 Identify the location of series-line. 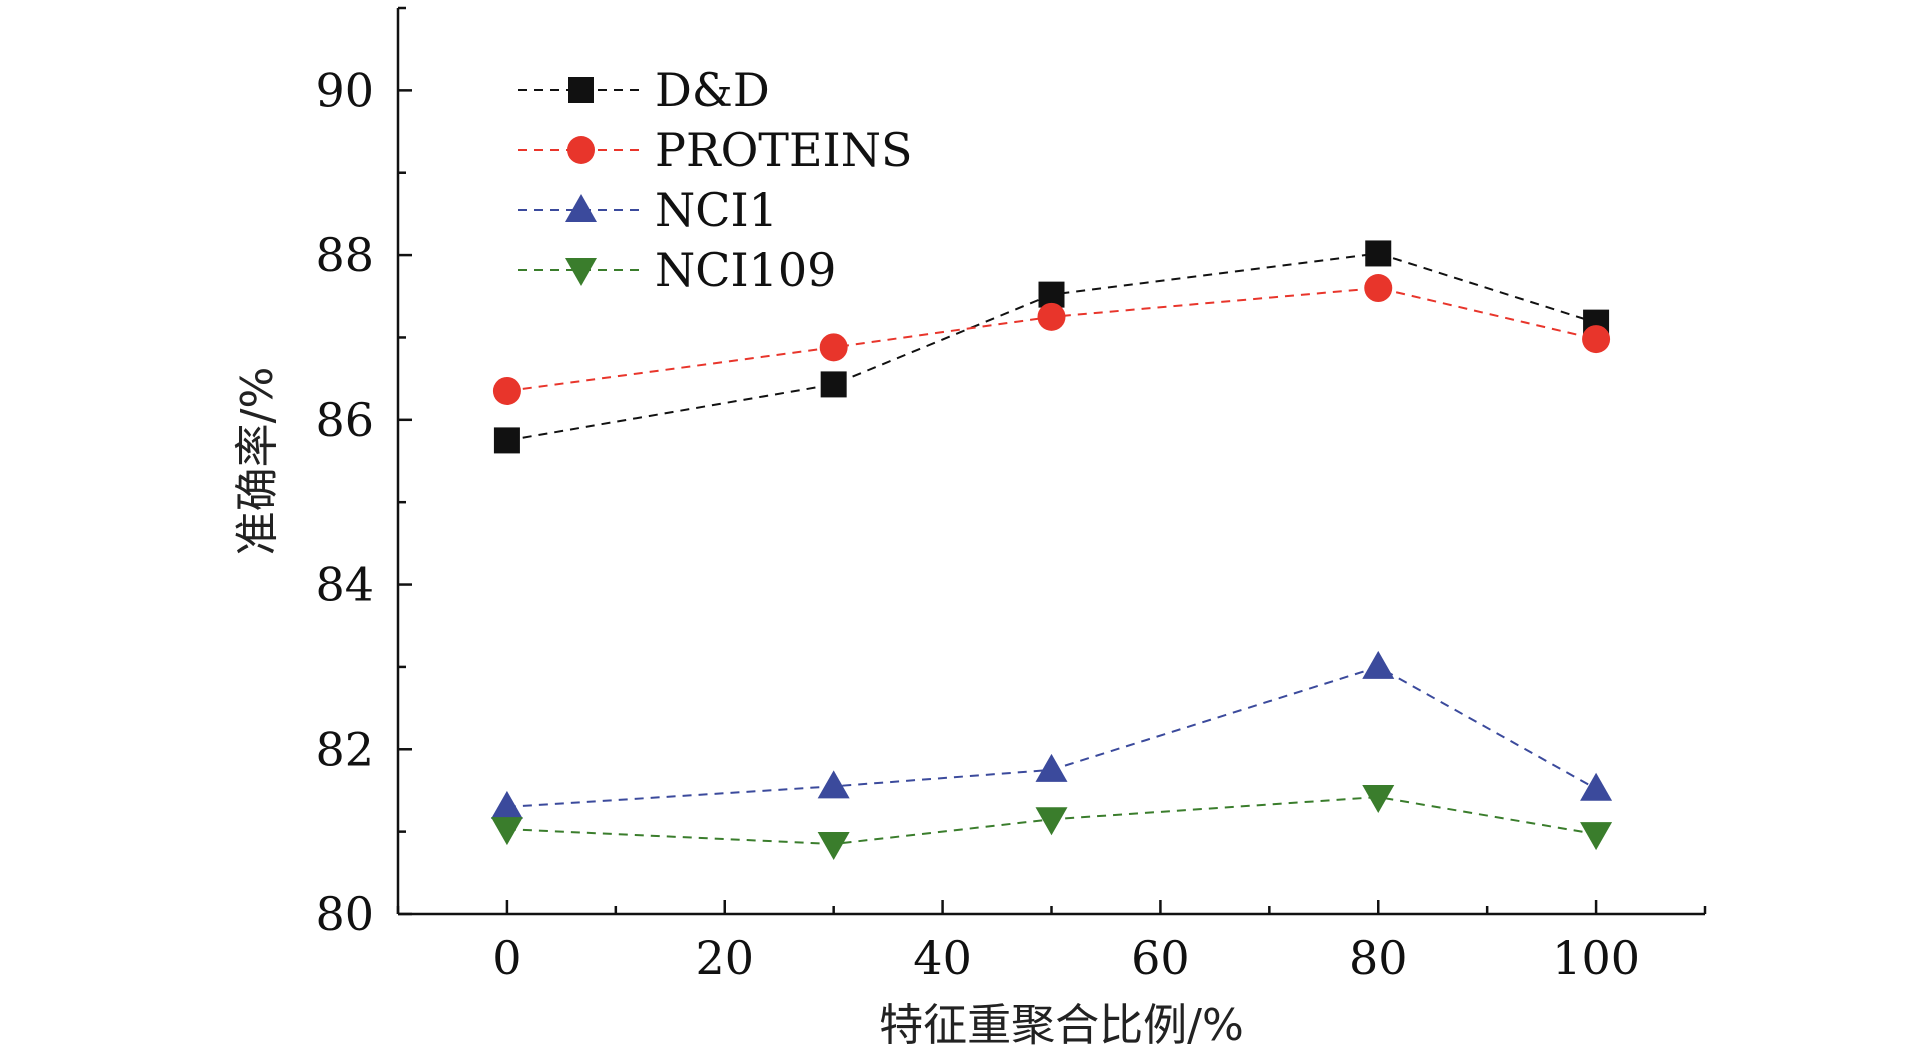
(1051, 736).